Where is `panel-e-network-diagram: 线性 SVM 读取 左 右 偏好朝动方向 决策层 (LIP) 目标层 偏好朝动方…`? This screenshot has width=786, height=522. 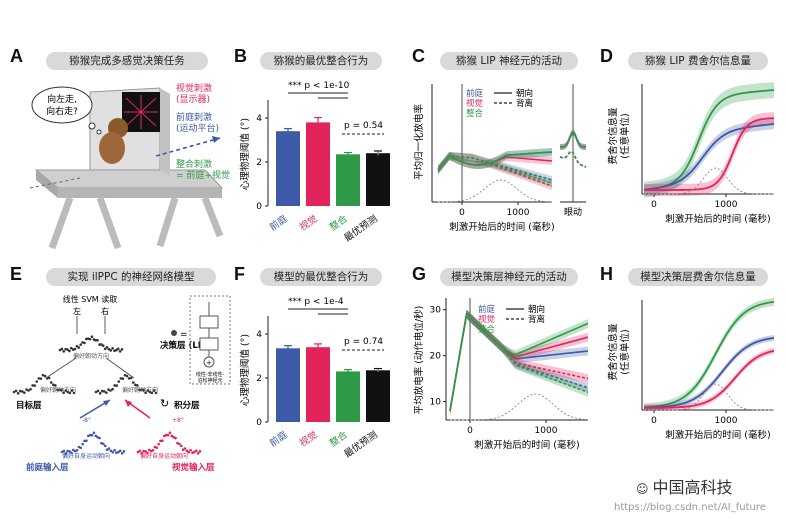 panel-e-network-diagram: 线性 SVM 读取 左 右 偏好朝动方向 决策层 (LIP) 目标层 偏好朝动方… is located at coordinates (121, 383).